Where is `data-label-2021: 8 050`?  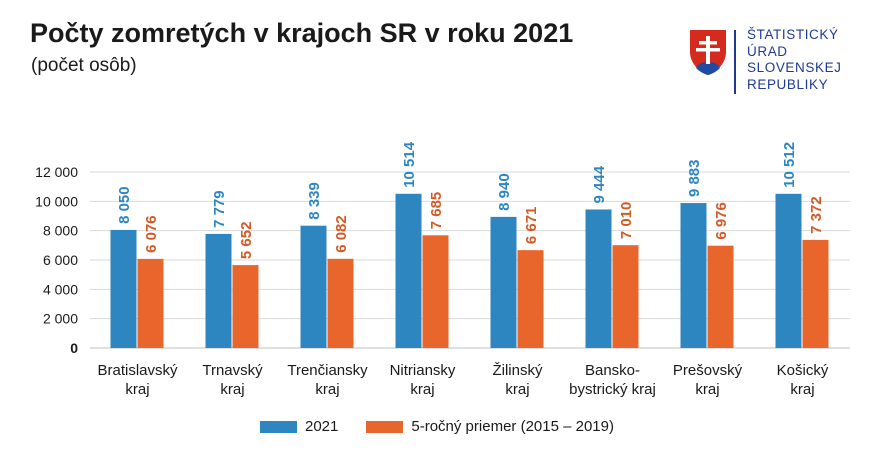 data-label-2021: 8 050 is located at coordinates (124, 205).